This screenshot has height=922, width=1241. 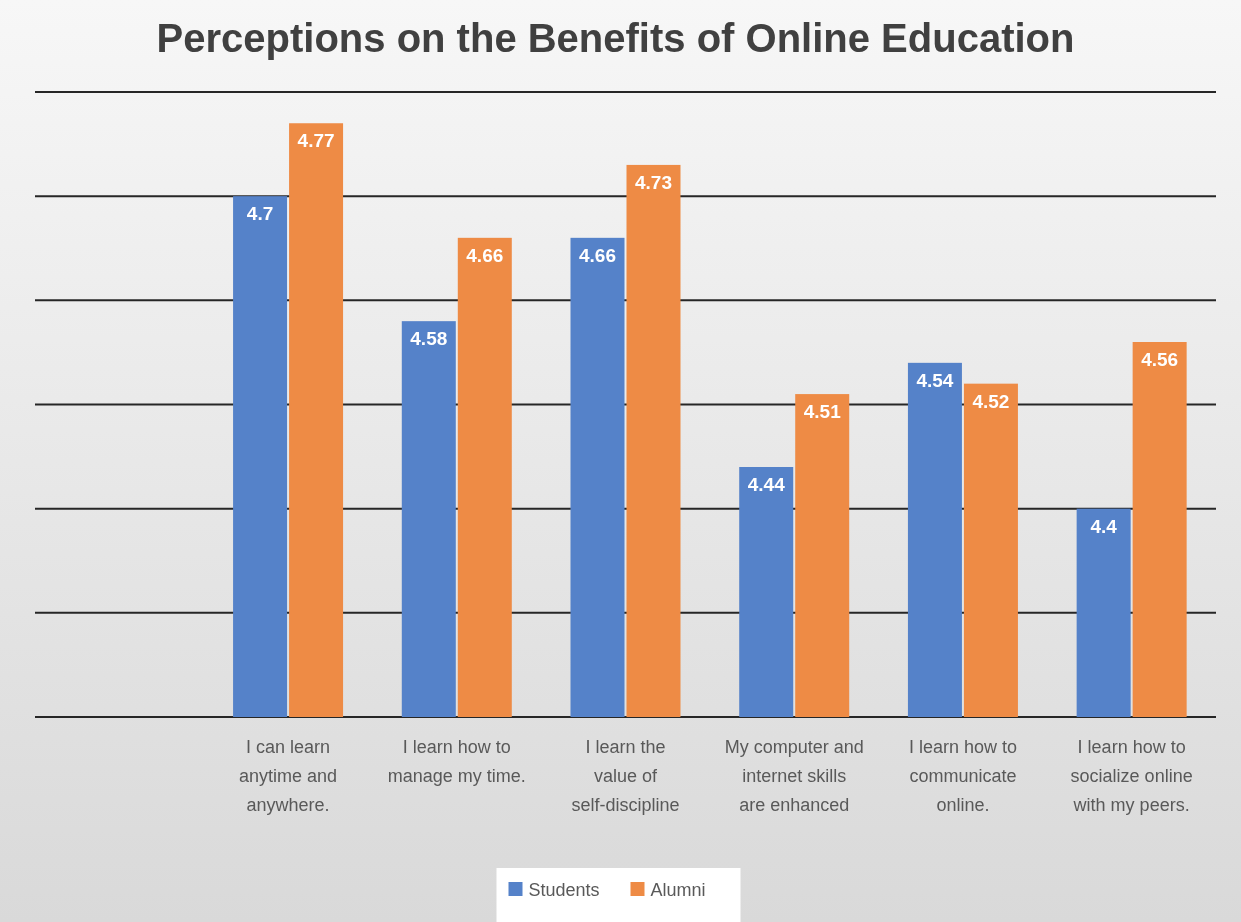 What do you see at coordinates (766, 484) in the screenshot?
I see `data-label: 4.44` at bounding box center [766, 484].